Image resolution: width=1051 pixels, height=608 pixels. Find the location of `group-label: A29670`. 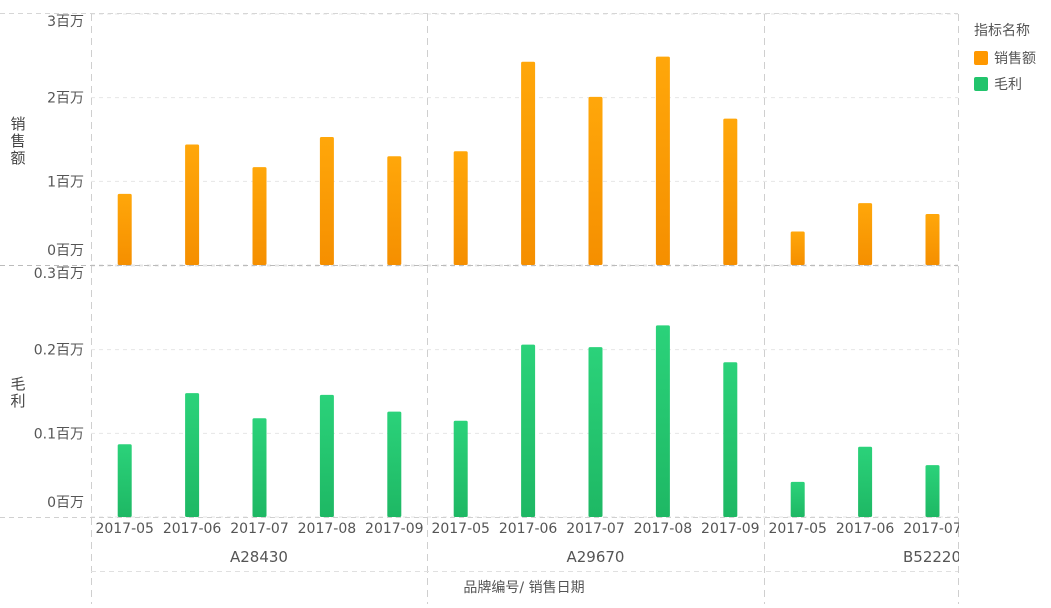

group-label: A29670 is located at coordinates (596, 557).